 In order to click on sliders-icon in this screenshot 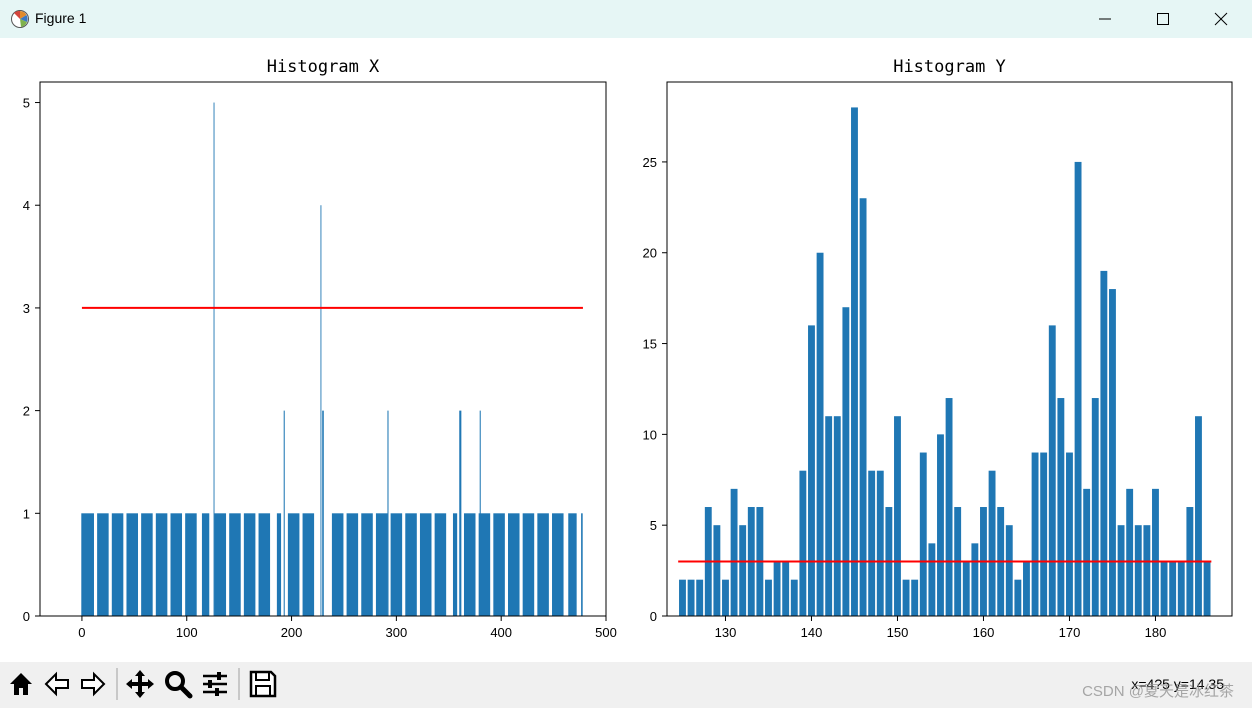, I will do `click(215, 684)`.